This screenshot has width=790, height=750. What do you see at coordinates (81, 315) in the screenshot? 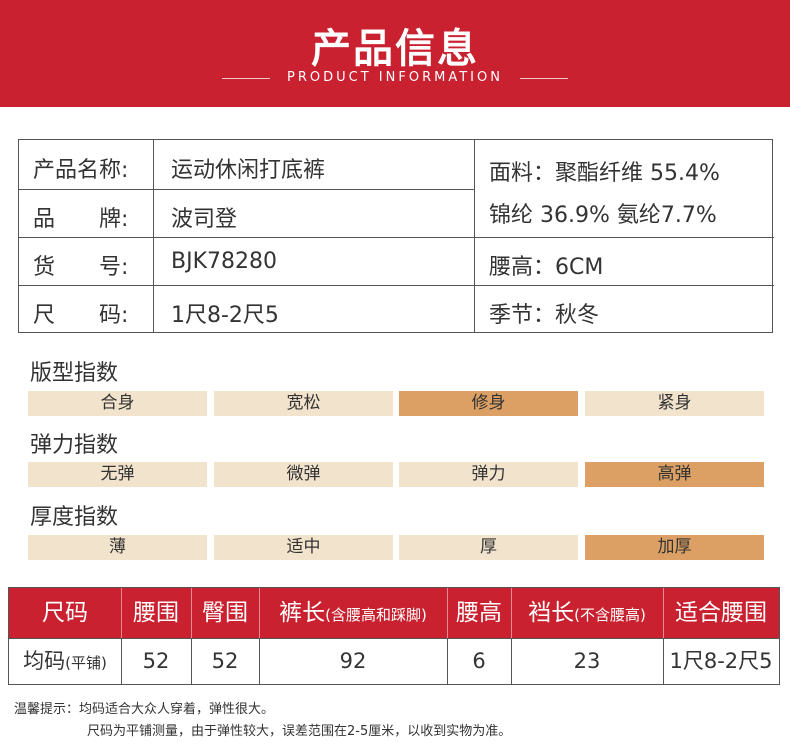
I see `size-label: 尺 码:` at bounding box center [81, 315].